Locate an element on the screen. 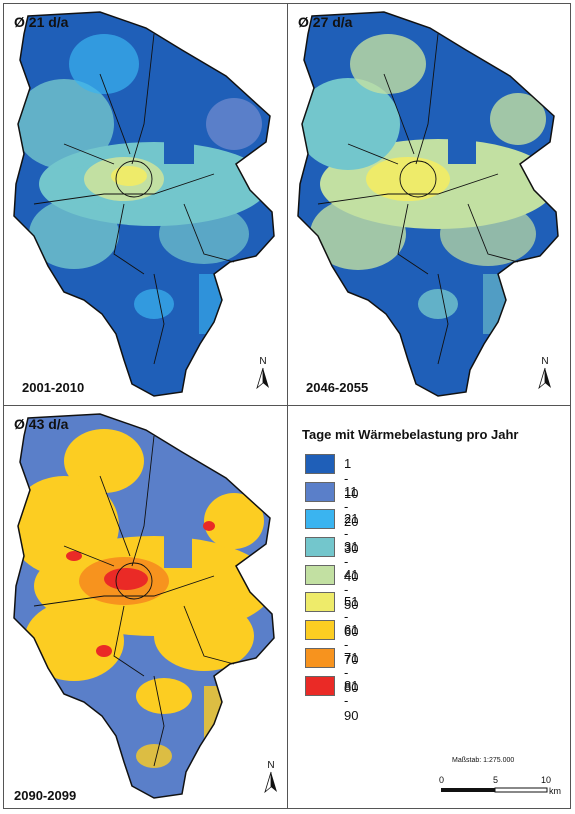  legend-label: 51 - 60 is located at coordinates (351, 617).